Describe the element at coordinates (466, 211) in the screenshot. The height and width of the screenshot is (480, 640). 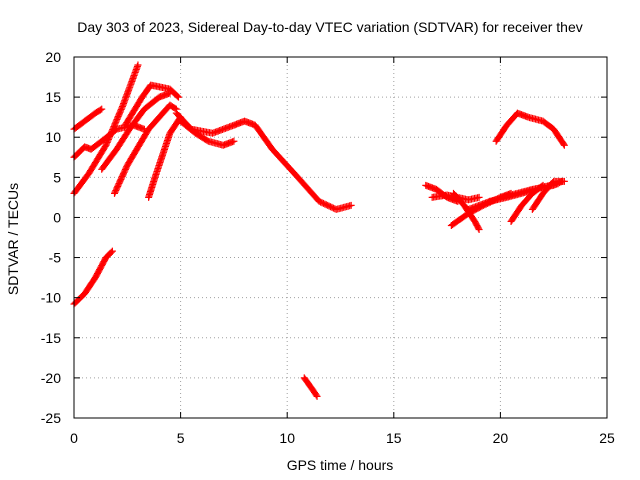
I see `series-track-o` at that location.